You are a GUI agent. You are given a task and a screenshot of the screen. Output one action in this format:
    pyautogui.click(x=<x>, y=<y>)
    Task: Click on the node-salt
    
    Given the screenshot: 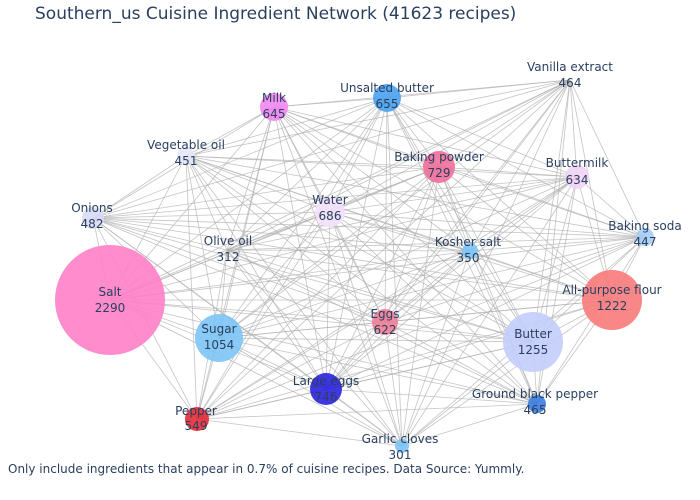 What is the action you would take?
    pyautogui.click(x=110, y=300)
    